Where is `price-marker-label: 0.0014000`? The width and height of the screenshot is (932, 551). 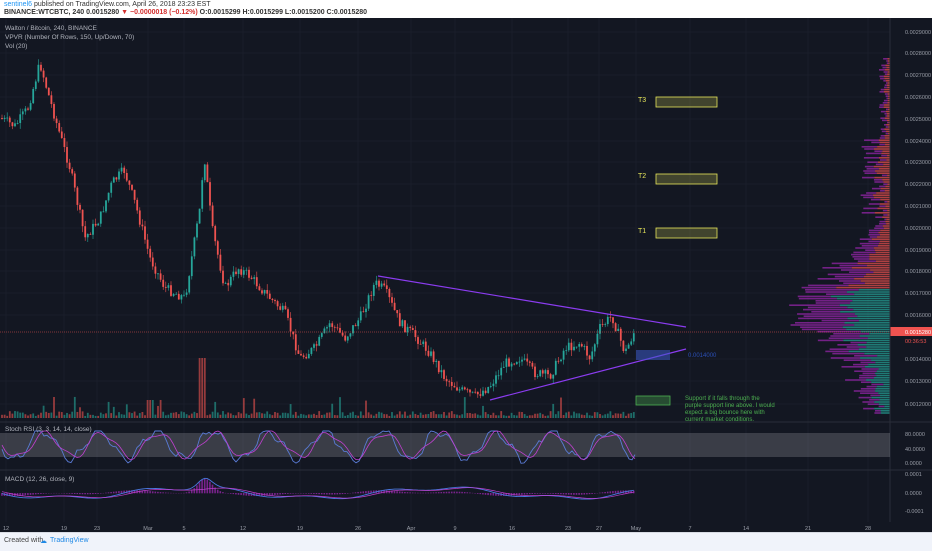
price-marker-label: 0.0014000 is located at coordinates (702, 356).